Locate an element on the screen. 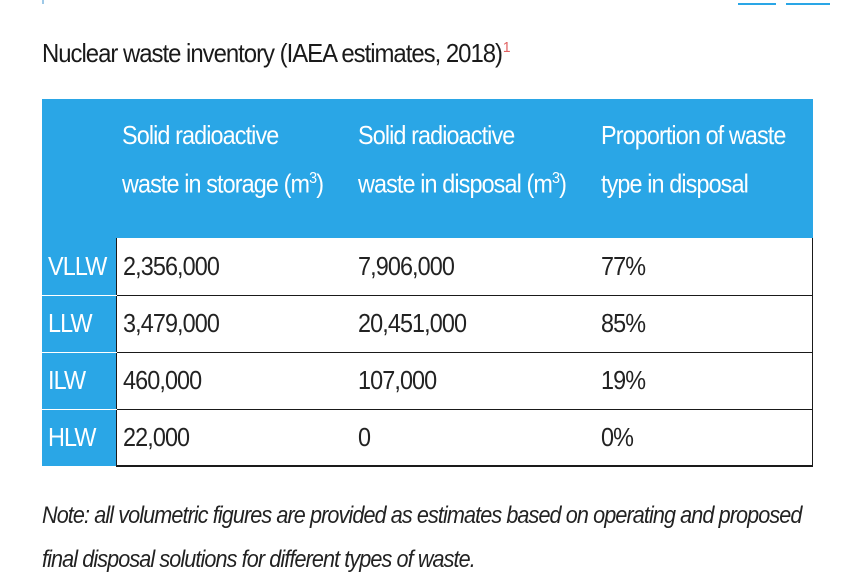 This screenshot has width=855, height=582. table-row: LLW 3,479,000 20,451,000 85% is located at coordinates (427, 324).